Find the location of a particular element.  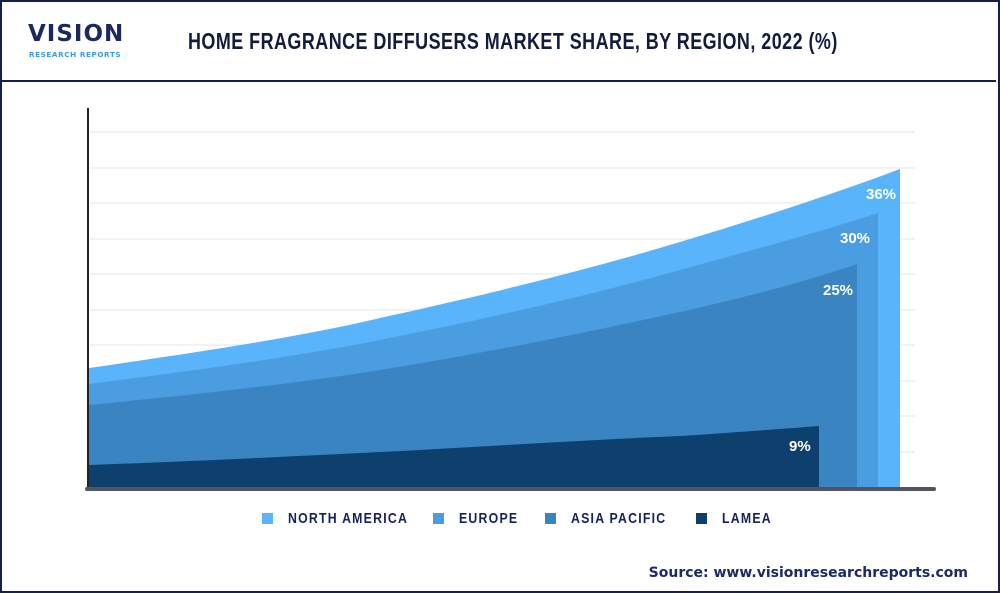

brand-logo: VISION RESEARCH REPORTS is located at coordinates (78, 43).